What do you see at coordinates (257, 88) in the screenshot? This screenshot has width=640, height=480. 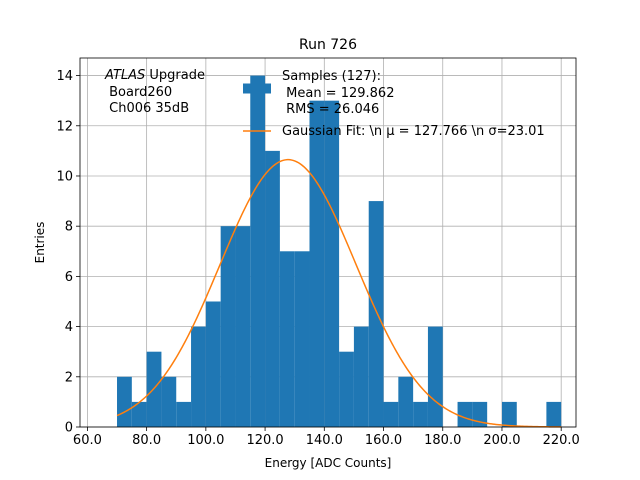 I see `legend-histogram-swatch` at bounding box center [257, 88].